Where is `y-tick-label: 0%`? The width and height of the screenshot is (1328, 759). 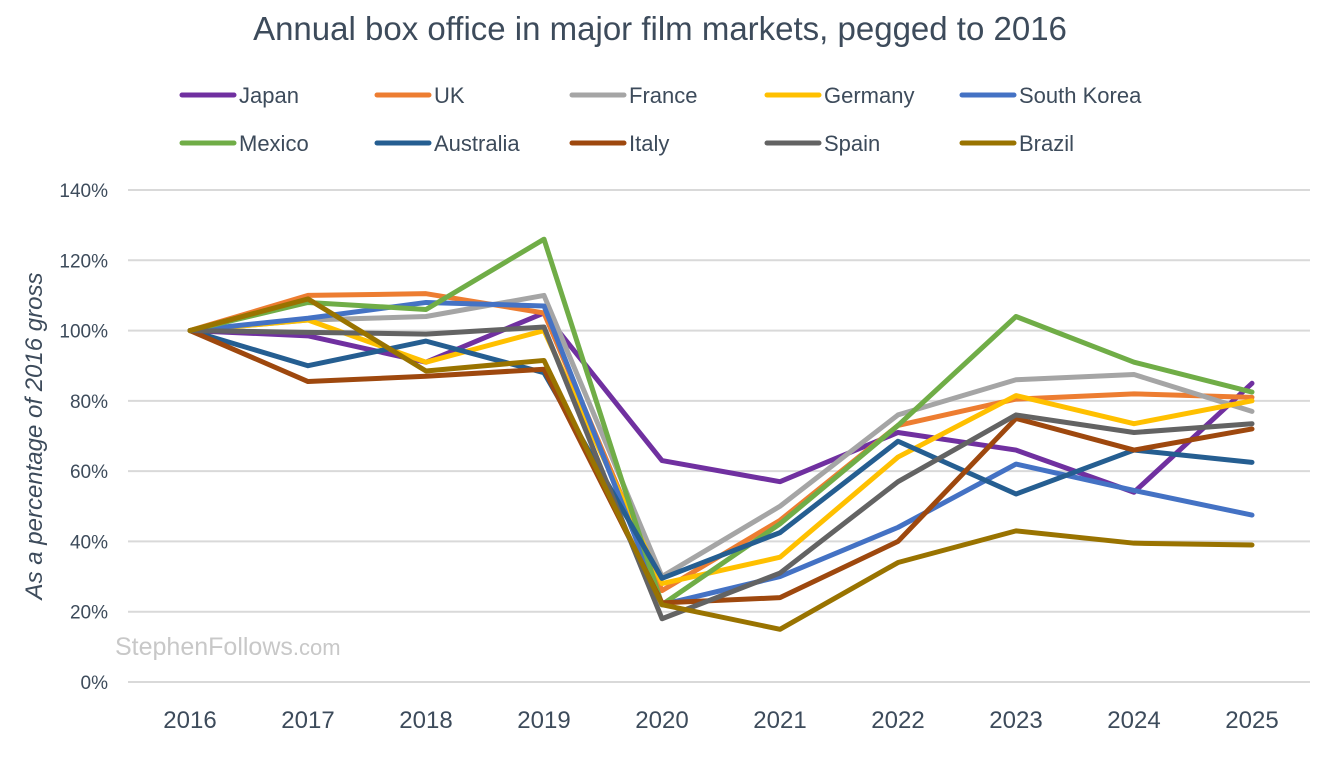 y-tick-label: 0% is located at coordinates (95, 683).